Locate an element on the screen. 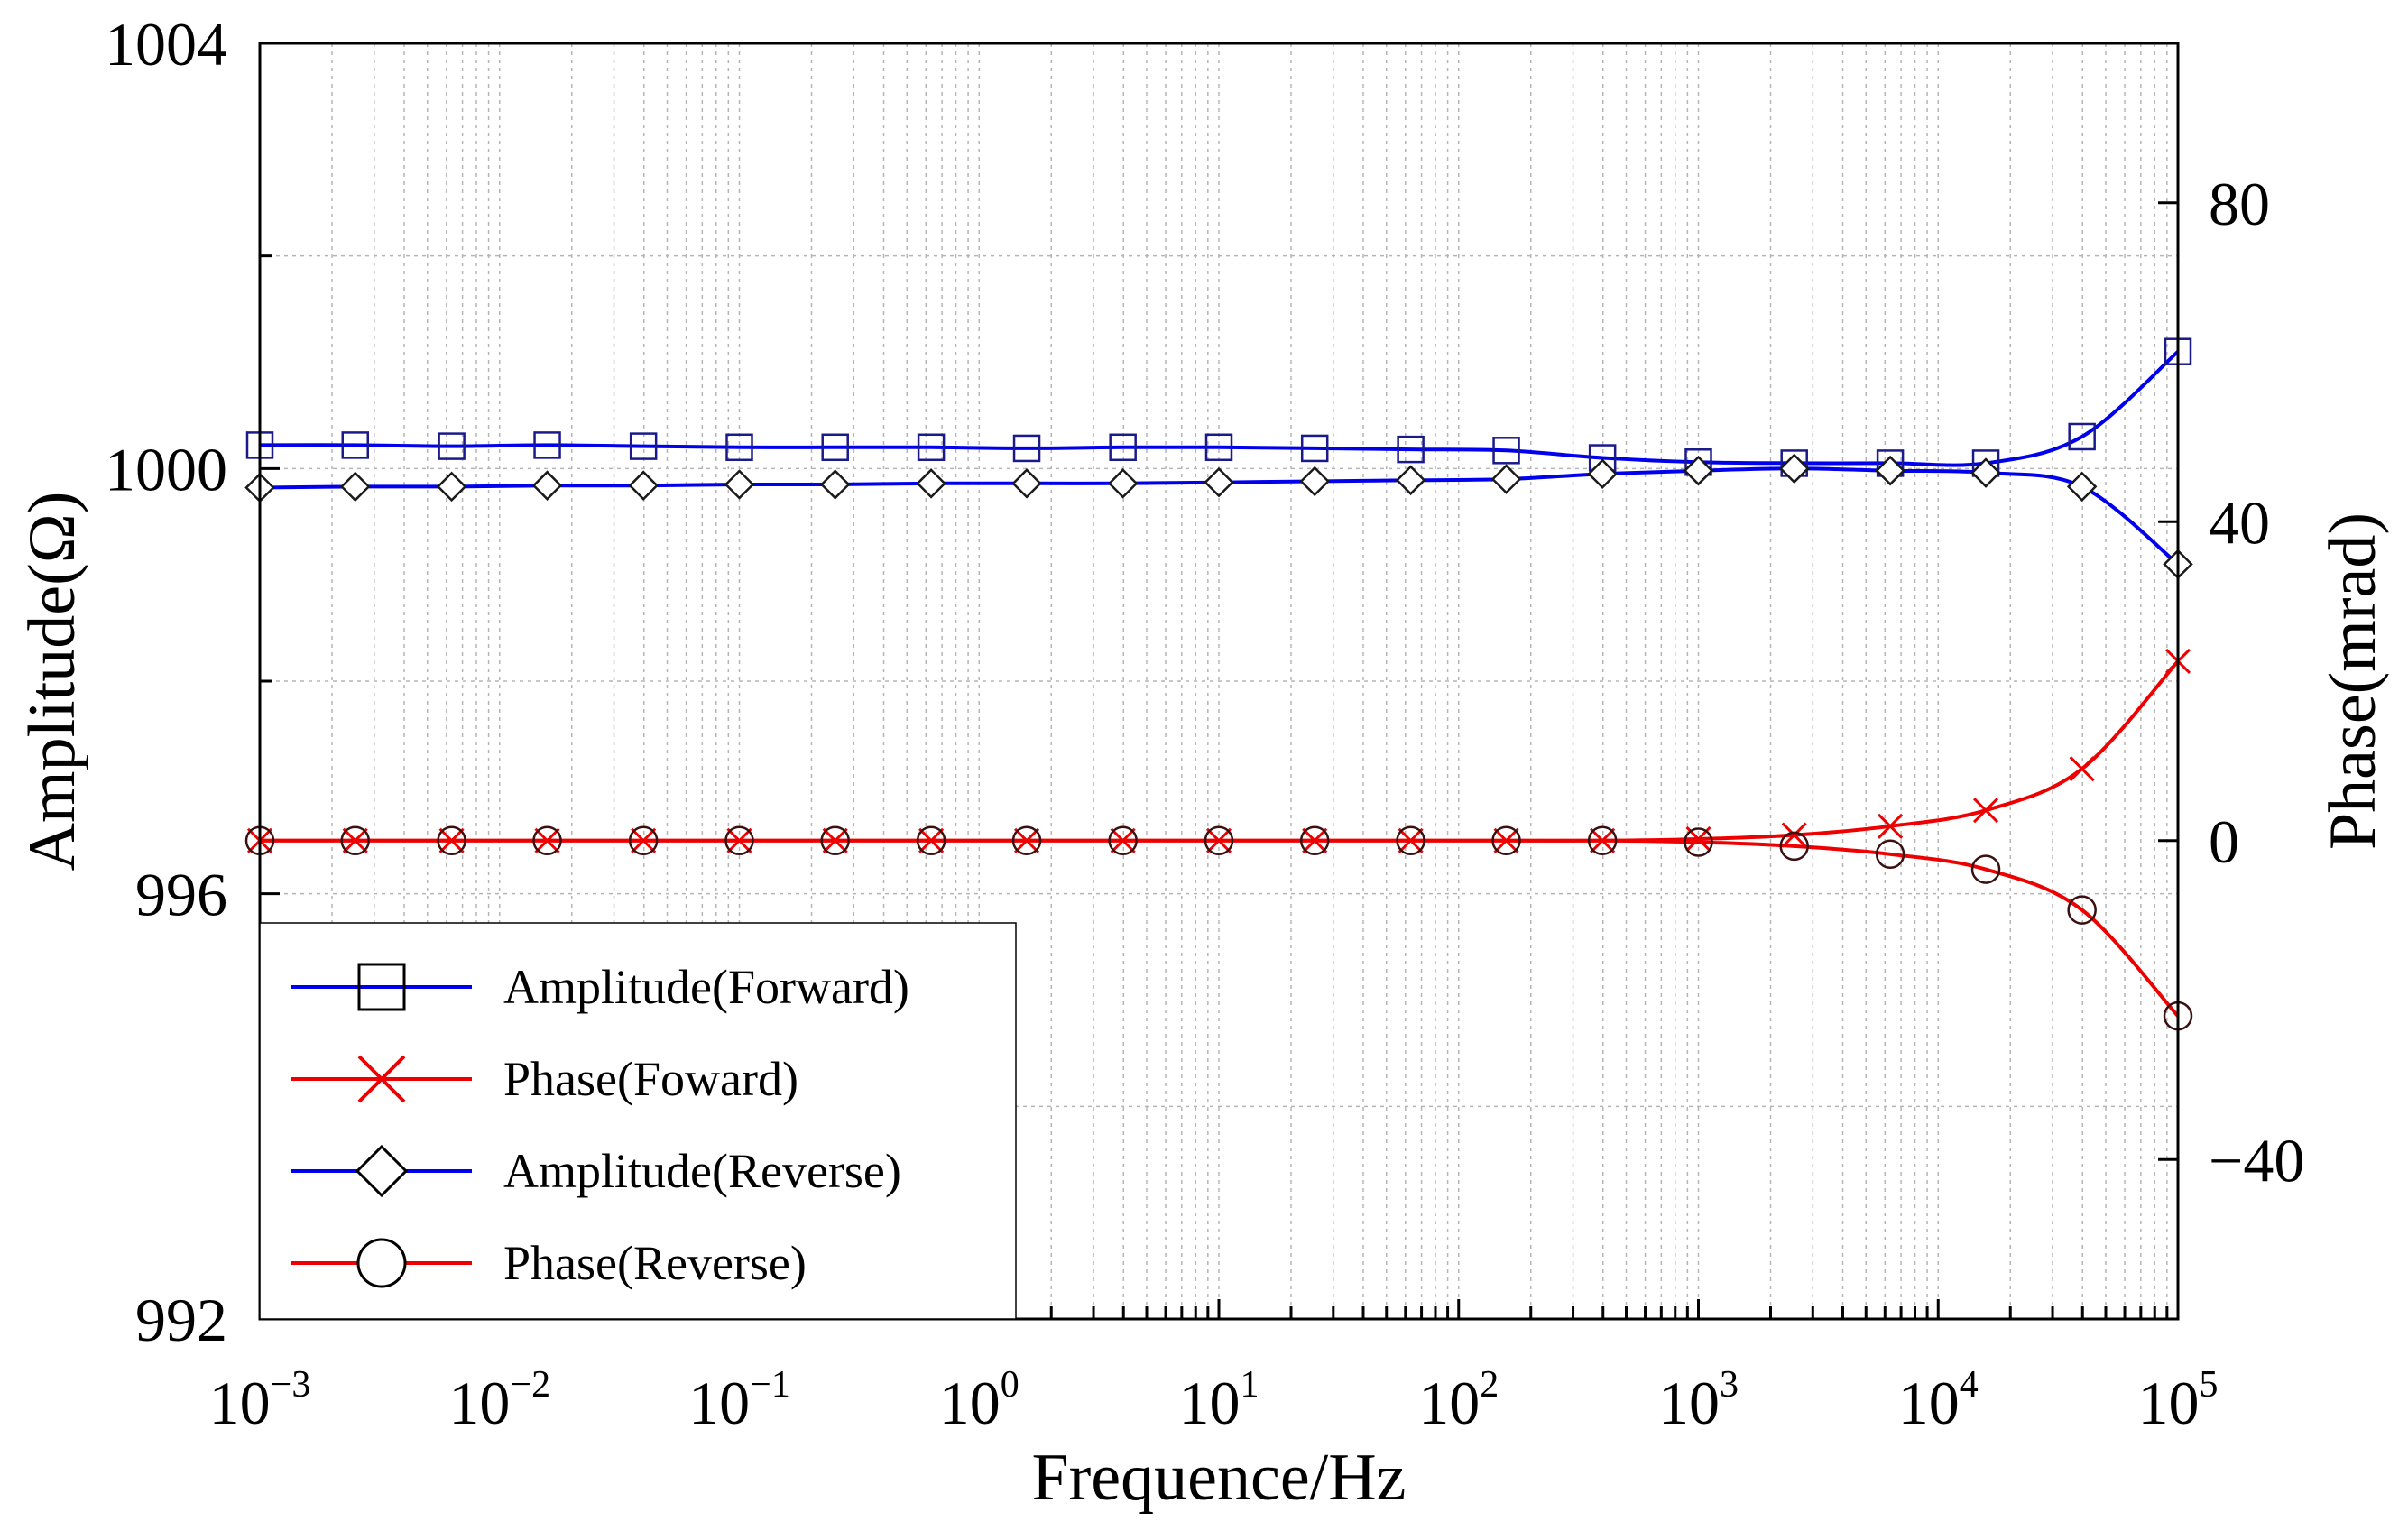  x-tick-label: 10⁵ is located at coordinates (2178, 1400).